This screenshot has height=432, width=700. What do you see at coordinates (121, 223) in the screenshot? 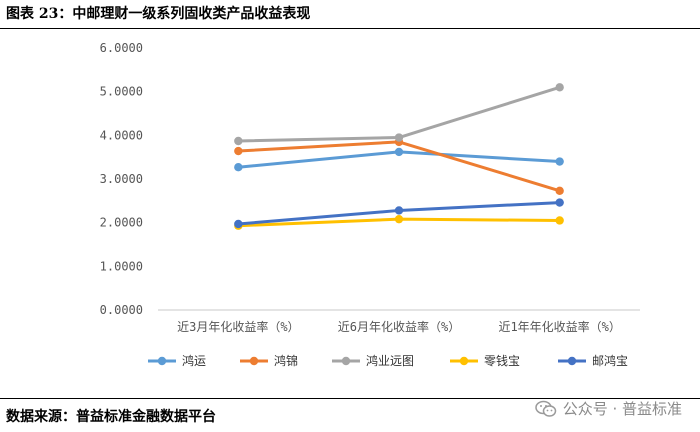
I see `y-tick-label: 2.0000` at bounding box center [121, 223].